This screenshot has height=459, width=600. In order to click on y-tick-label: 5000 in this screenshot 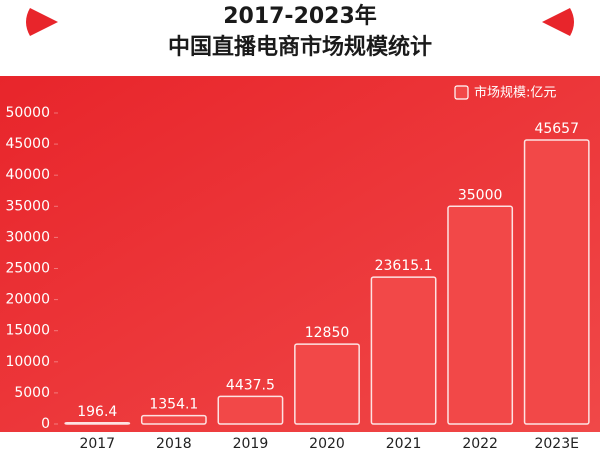, I will do `click(32, 393)`.